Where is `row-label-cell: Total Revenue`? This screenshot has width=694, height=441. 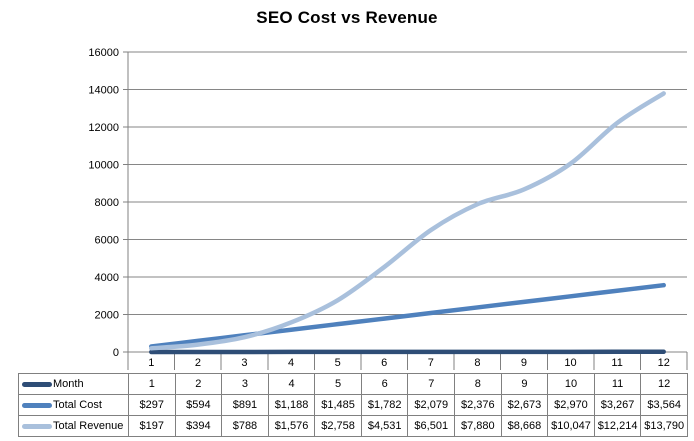
row-label-cell: Total Revenue is located at coordinates (73, 426).